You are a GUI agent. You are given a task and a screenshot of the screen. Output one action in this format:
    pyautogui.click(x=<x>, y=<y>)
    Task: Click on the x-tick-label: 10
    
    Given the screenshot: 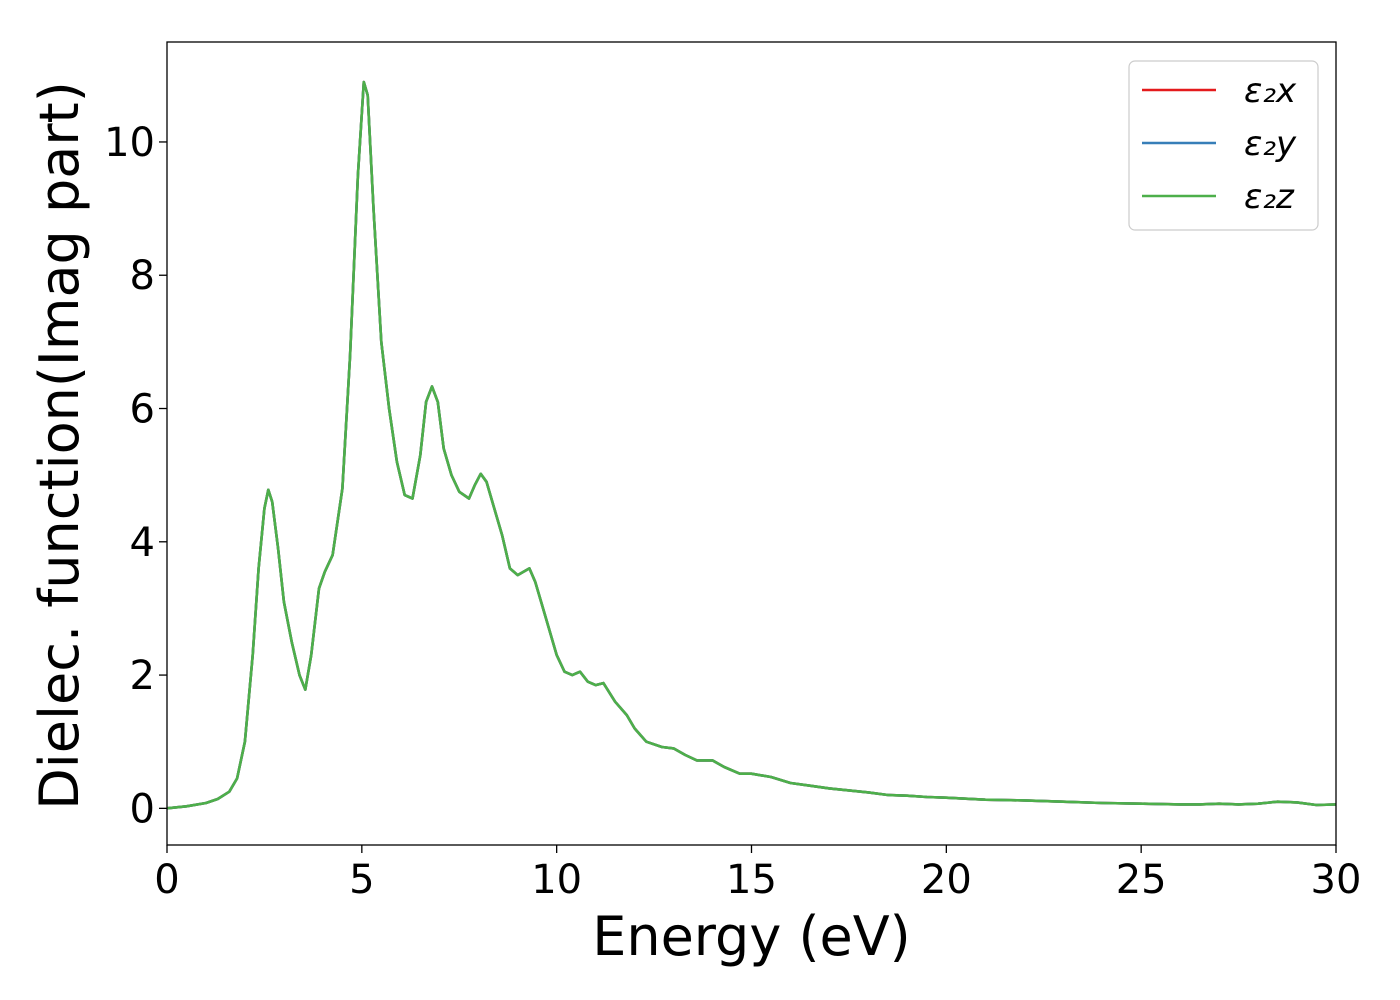 What is the action you would take?
    pyautogui.click(x=556, y=880)
    